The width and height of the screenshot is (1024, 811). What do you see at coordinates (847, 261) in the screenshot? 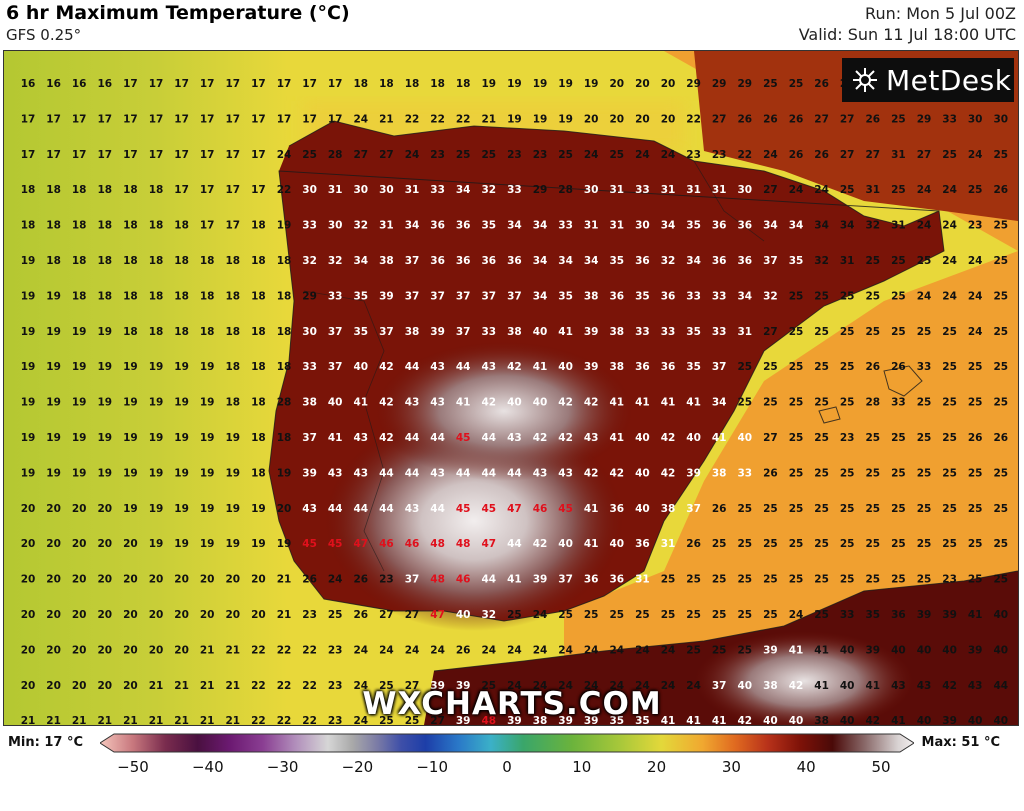
I see `temperature-value: 31` at bounding box center [847, 261].